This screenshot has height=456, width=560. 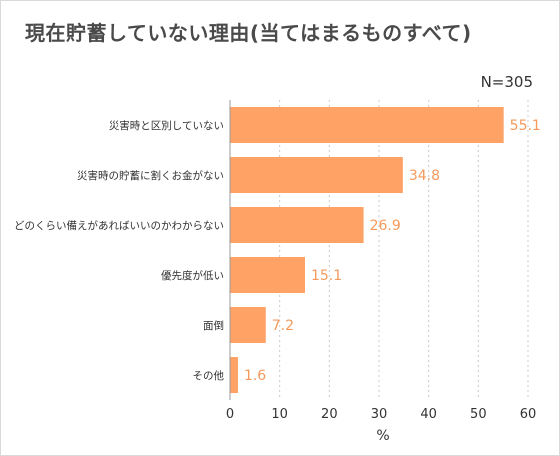 What do you see at coordinates (209, 375) in the screenshot?
I see `category-label: その他` at bounding box center [209, 375].